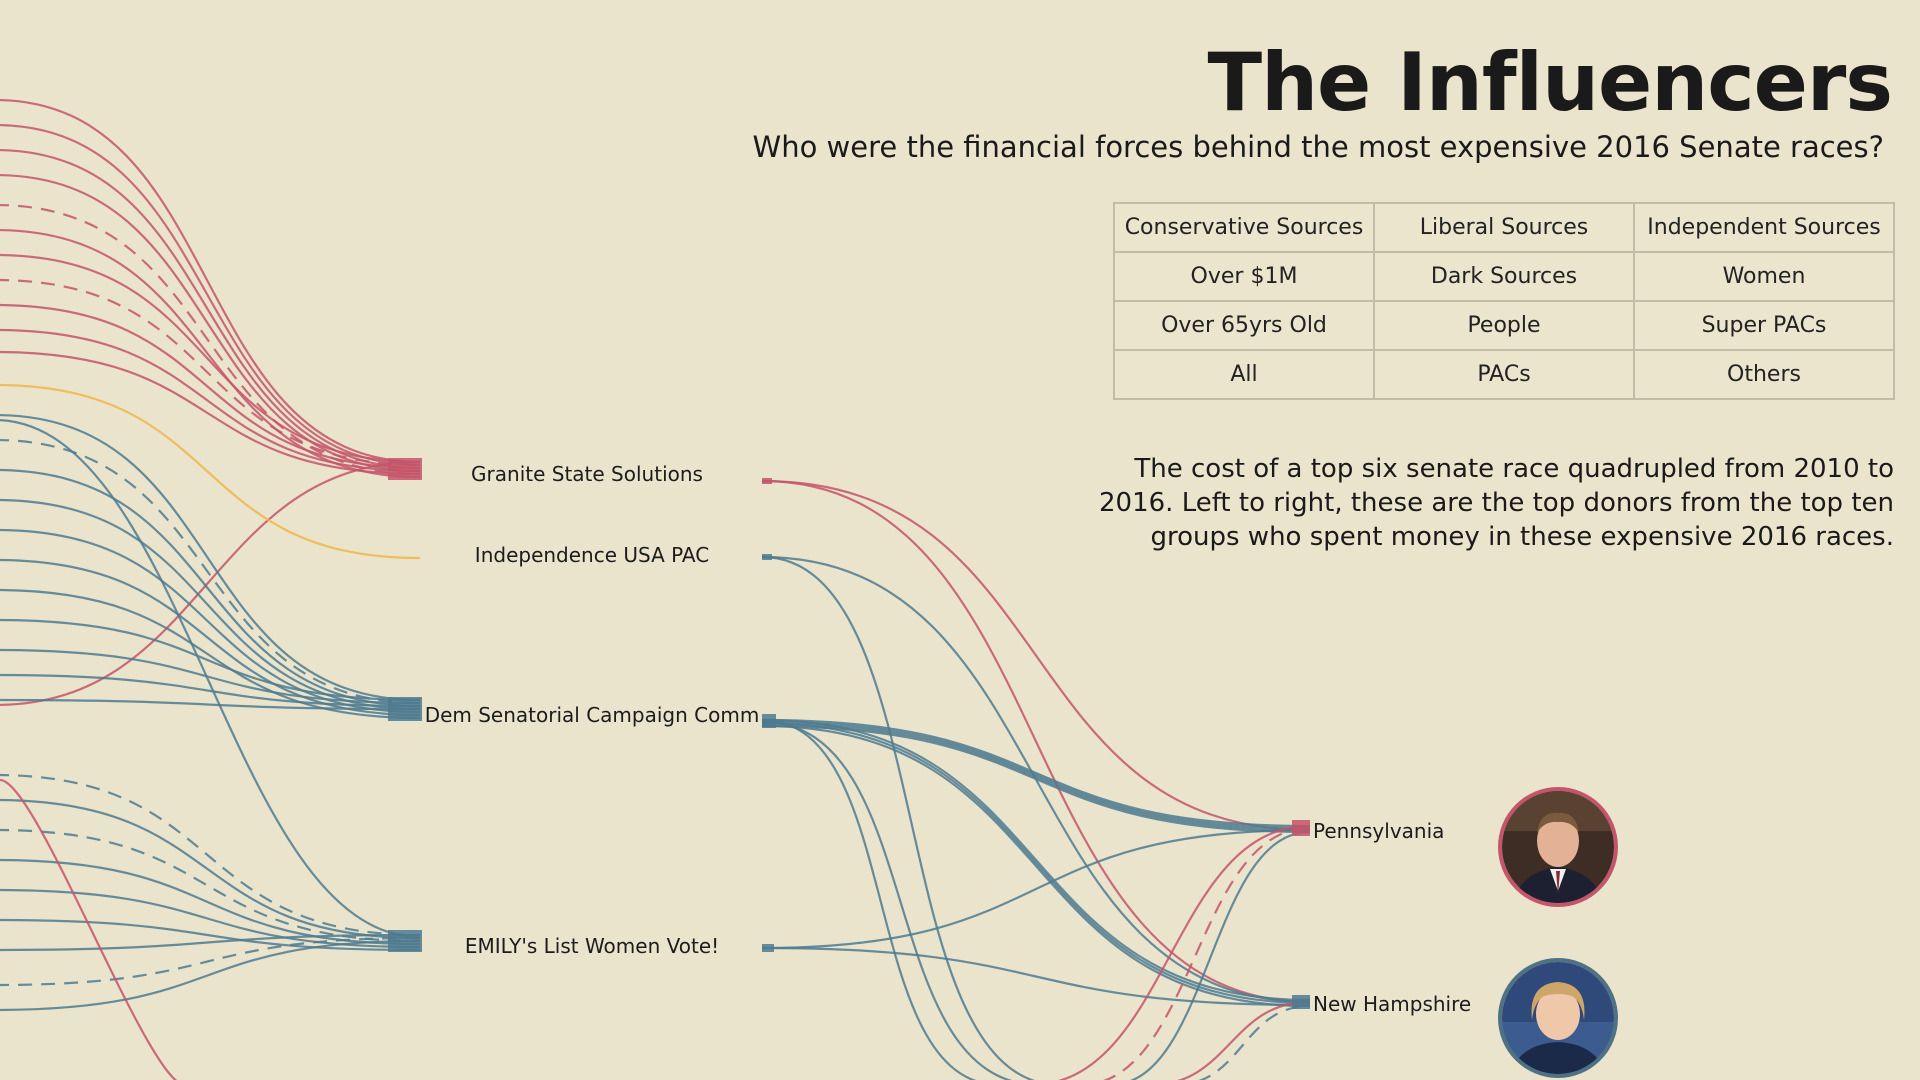 The height and width of the screenshot is (1080, 1920). Describe the element at coordinates (1764, 276) in the screenshot. I see `filter-button: Women` at that location.